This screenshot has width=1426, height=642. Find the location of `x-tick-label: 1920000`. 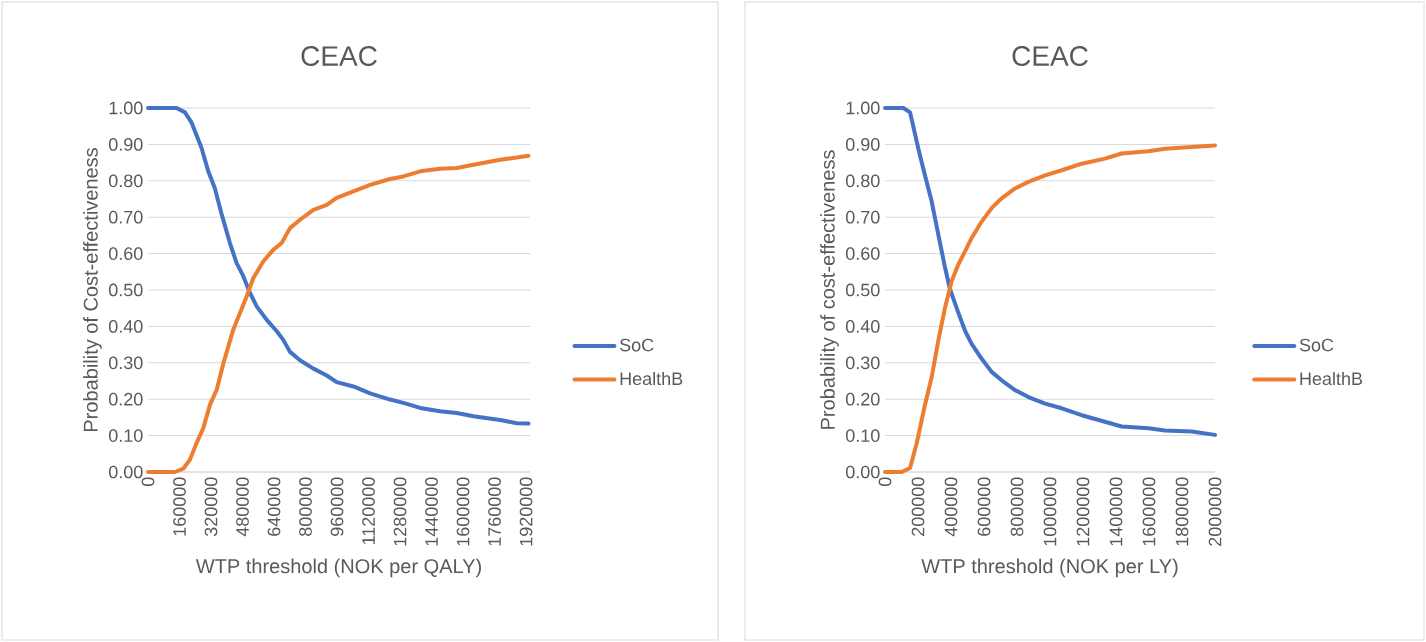

x-tick-label: 1920000 is located at coordinates (526, 511).